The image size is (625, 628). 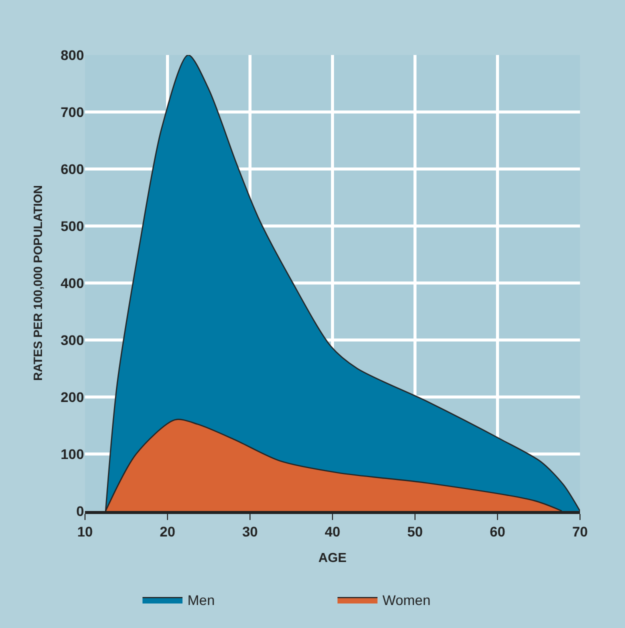 I want to click on y-tick-label: 0, so click(x=80, y=510).